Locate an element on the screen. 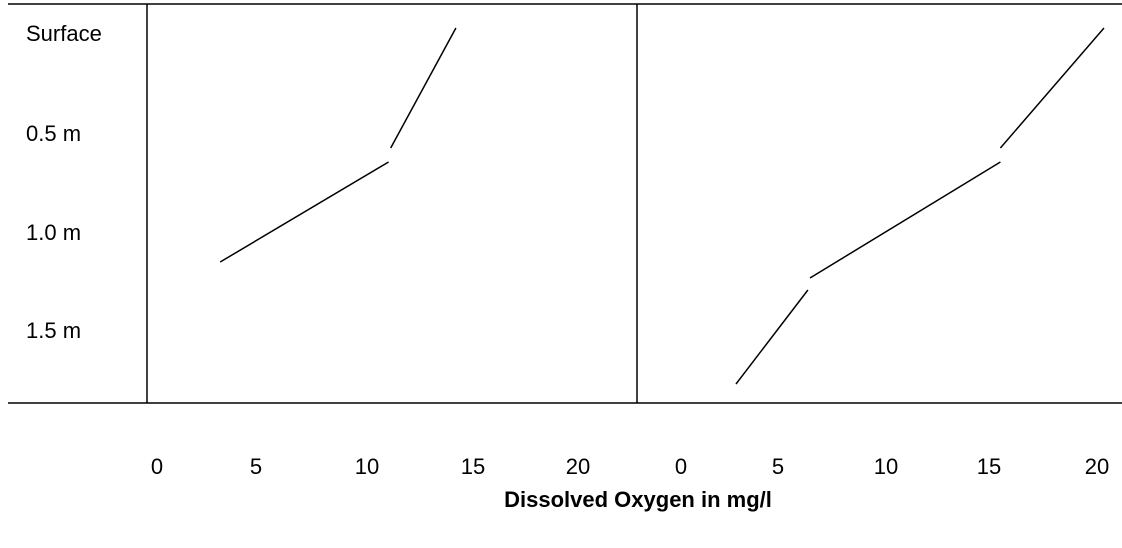 This screenshot has width=1122, height=548. depth-label-1-0m: 1.0 m is located at coordinates (53, 232).